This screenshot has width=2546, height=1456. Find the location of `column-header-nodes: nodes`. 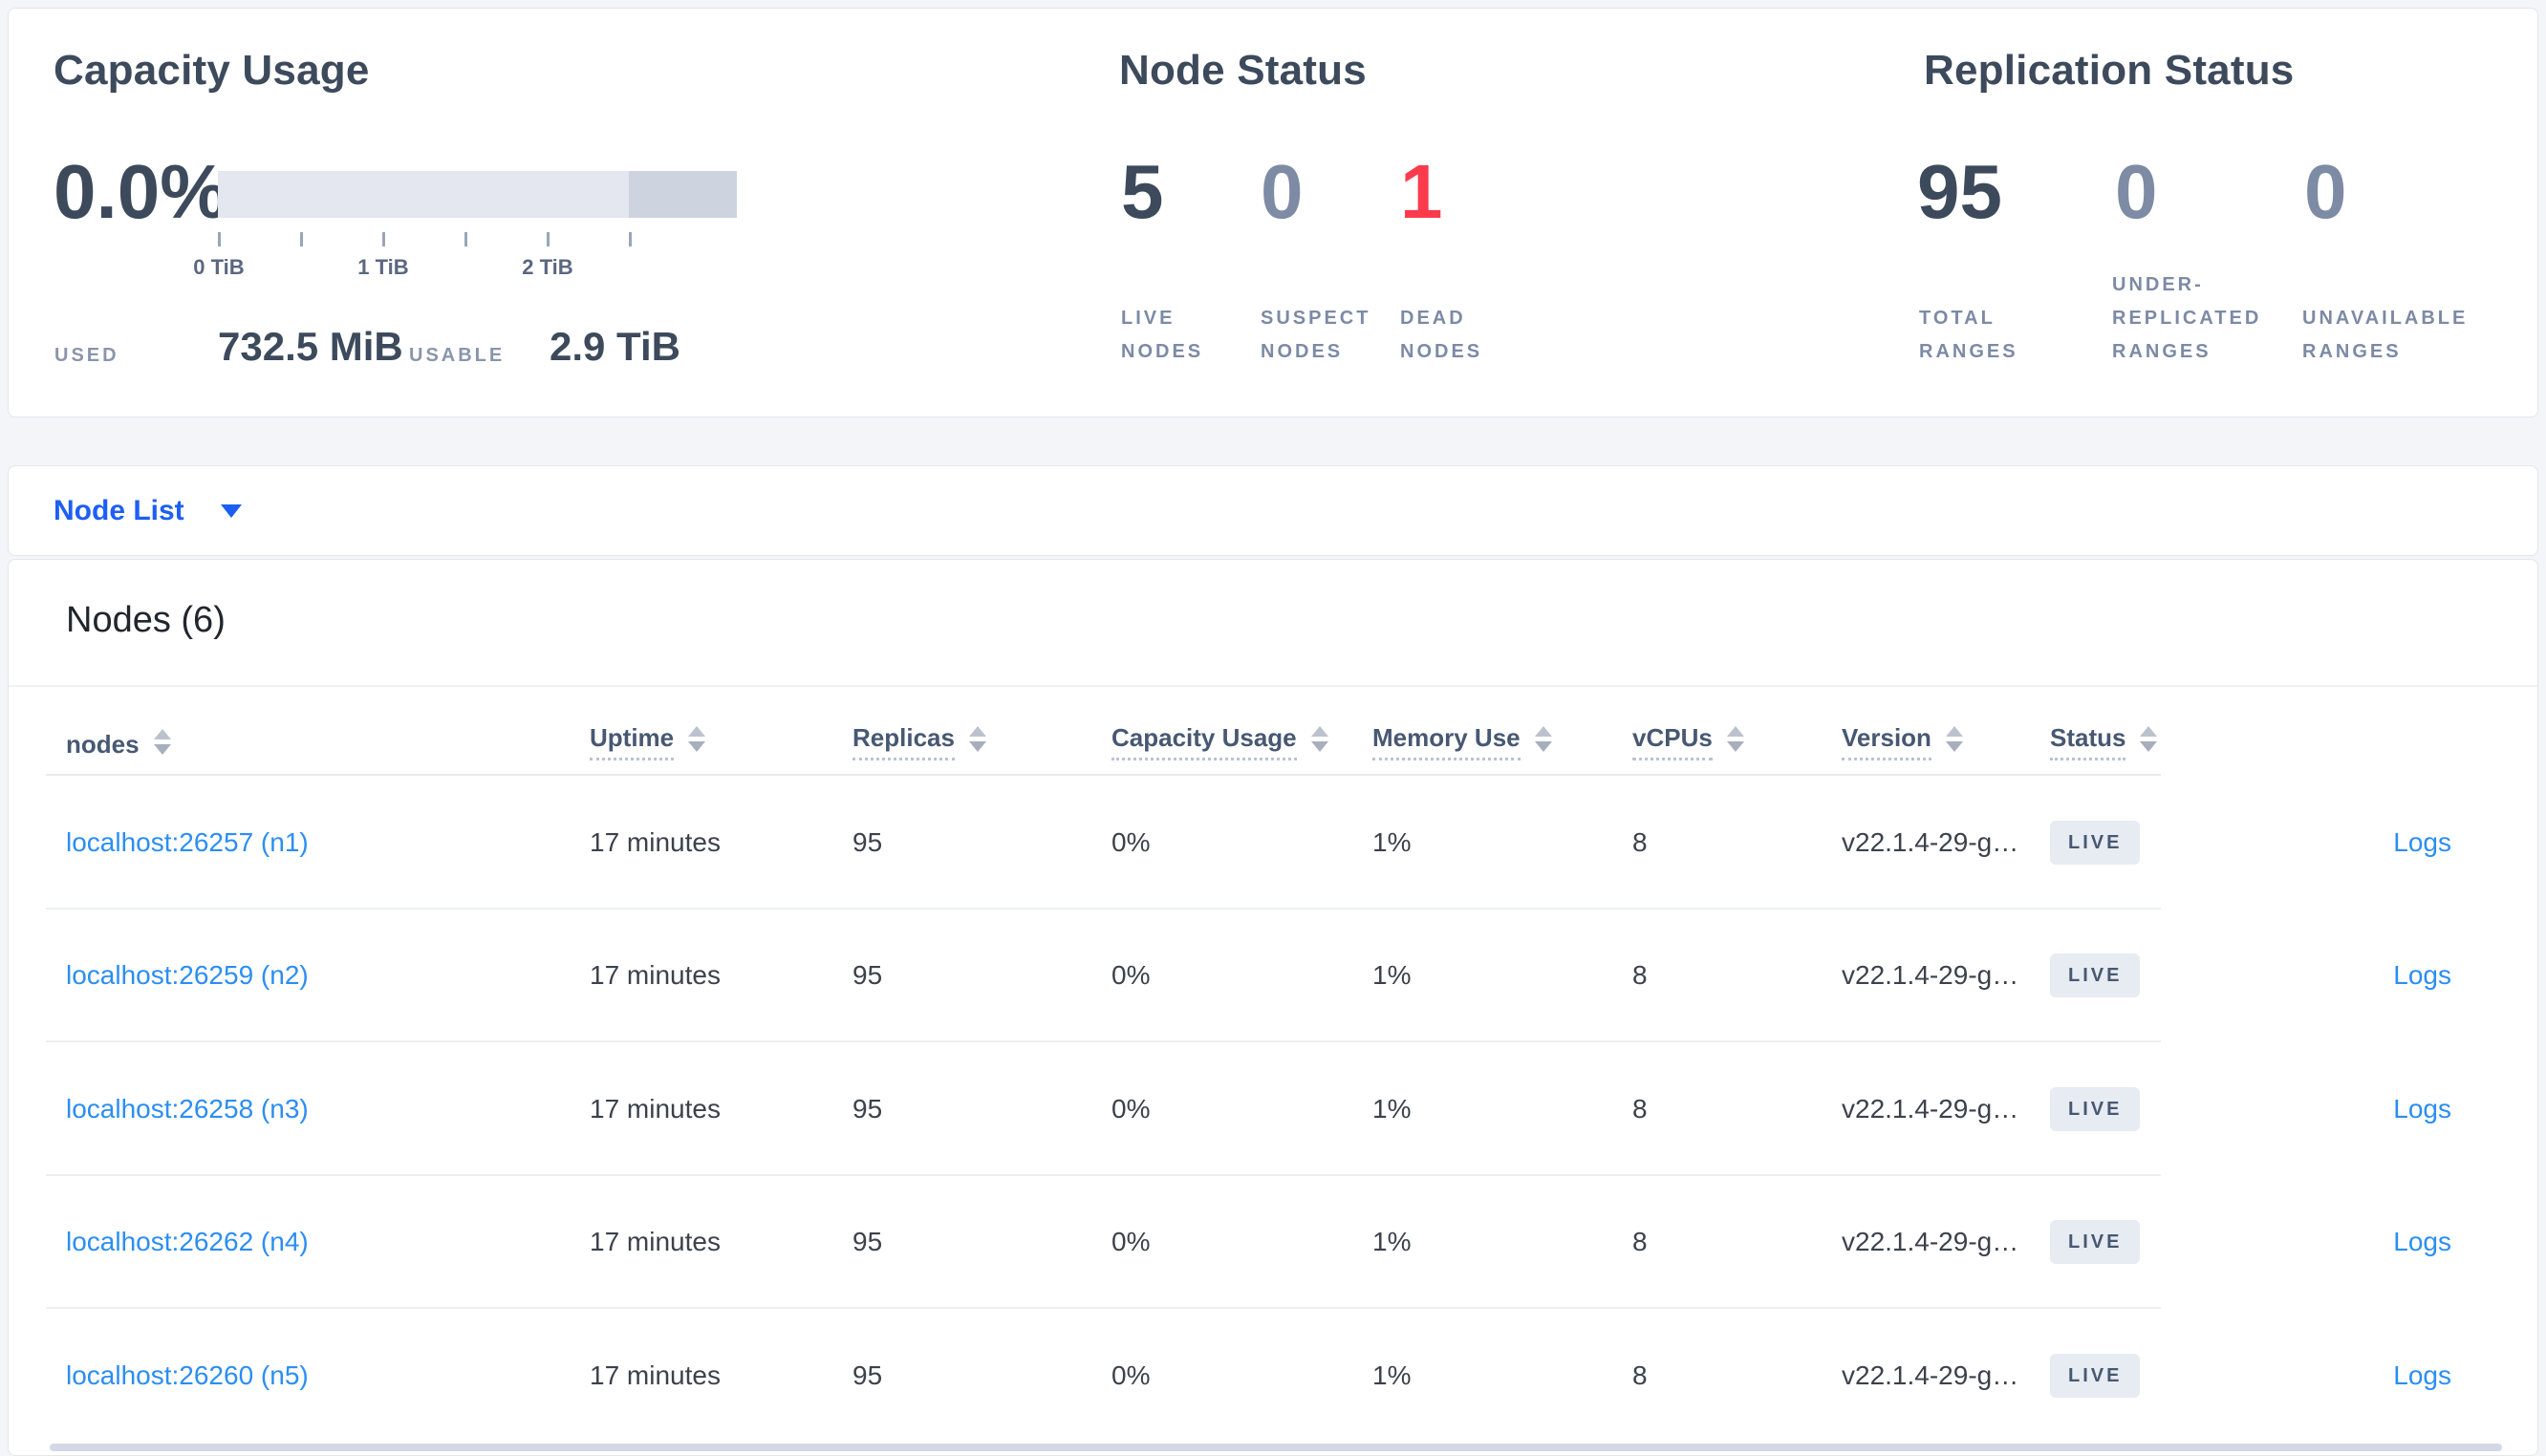

column-header-nodes: nodes is located at coordinates (299, 753).